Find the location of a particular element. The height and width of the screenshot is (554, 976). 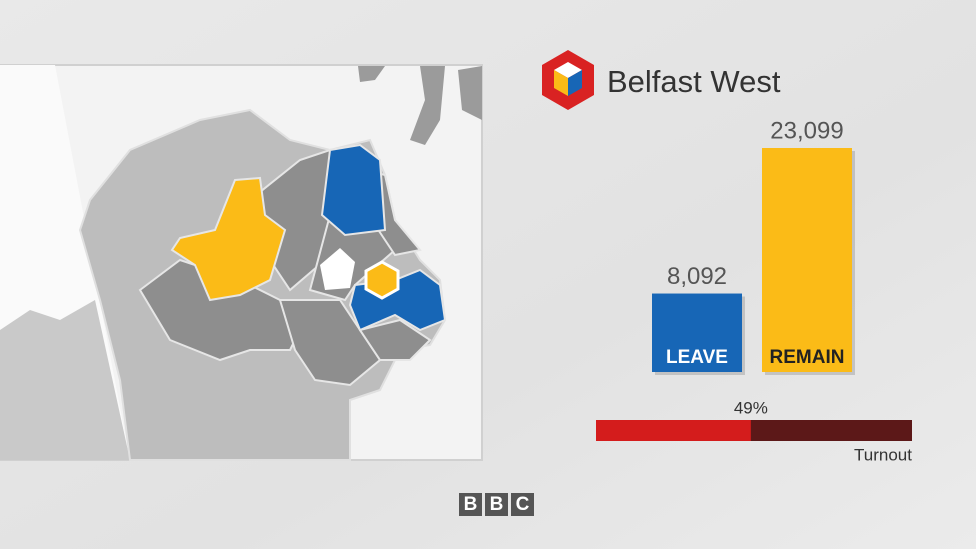

turnout-bar is located at coordinates (673, 430).